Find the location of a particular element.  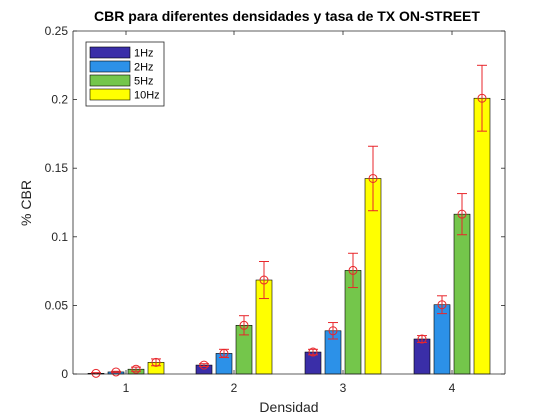

y-tick-label-0: 0 is located at coordinates (64, 374).